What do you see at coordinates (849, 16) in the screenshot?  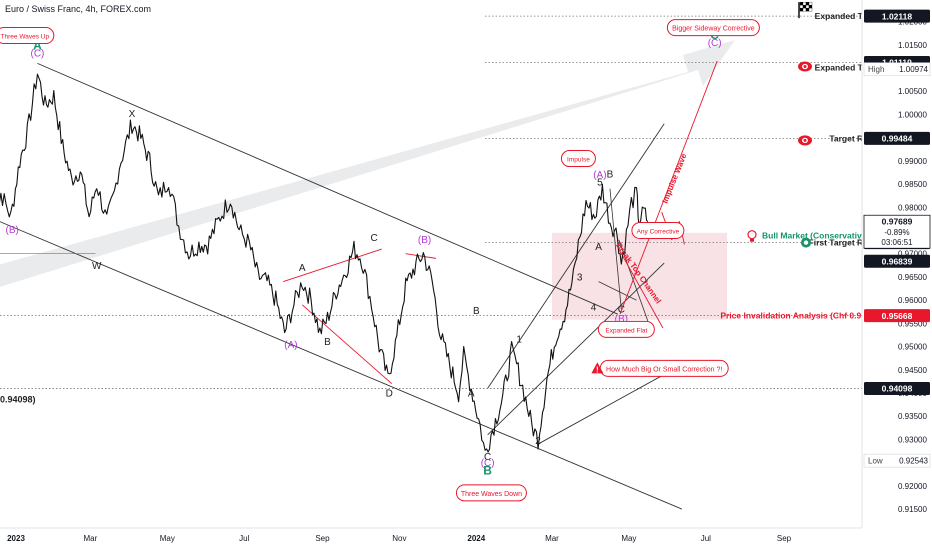 I see `level-label-expanded-1: Expanded Target` at bounding box center [849, 16].